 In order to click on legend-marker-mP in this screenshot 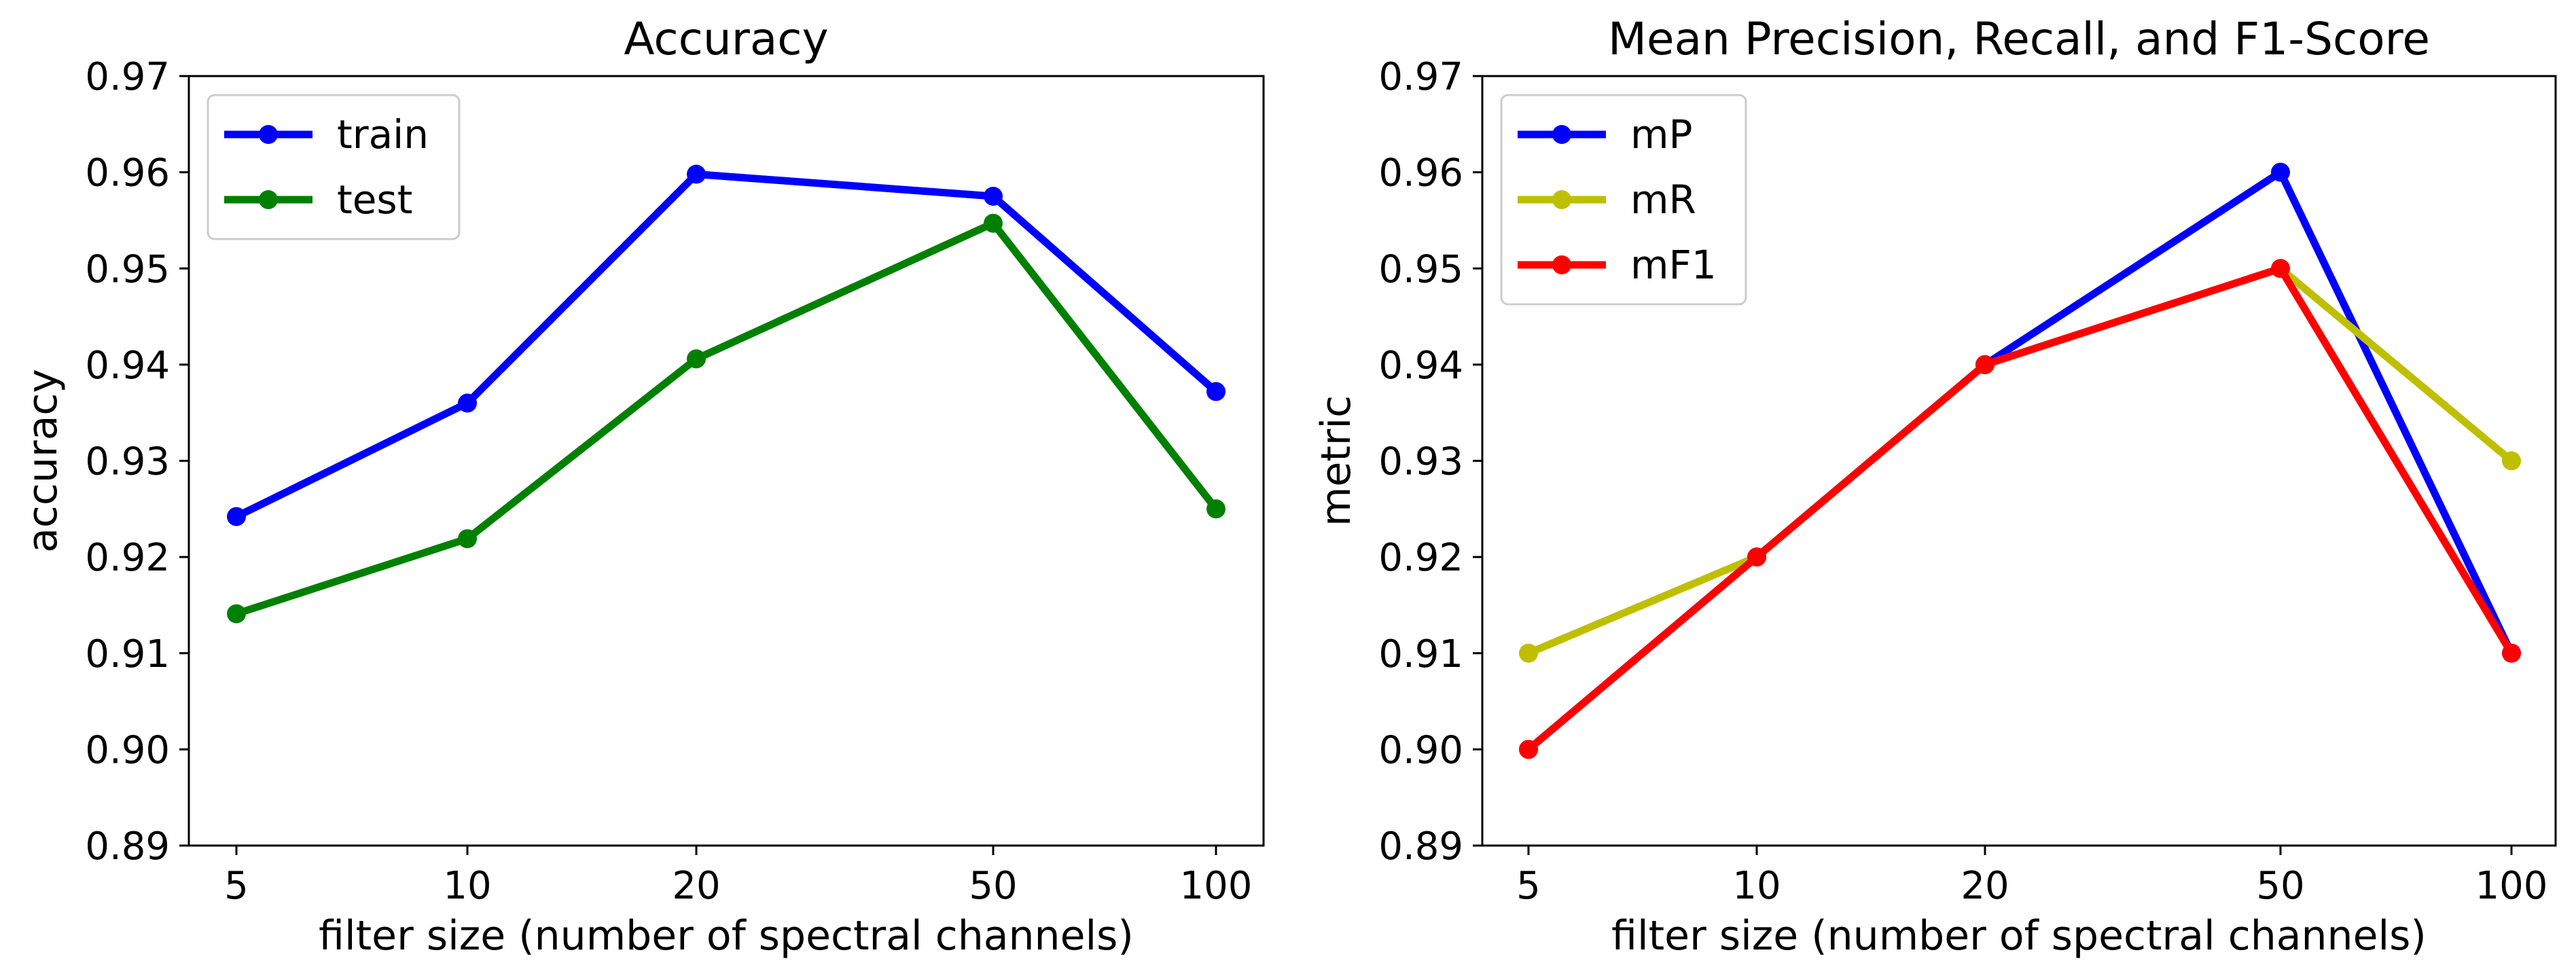, I will do `click(1561, 134)`.